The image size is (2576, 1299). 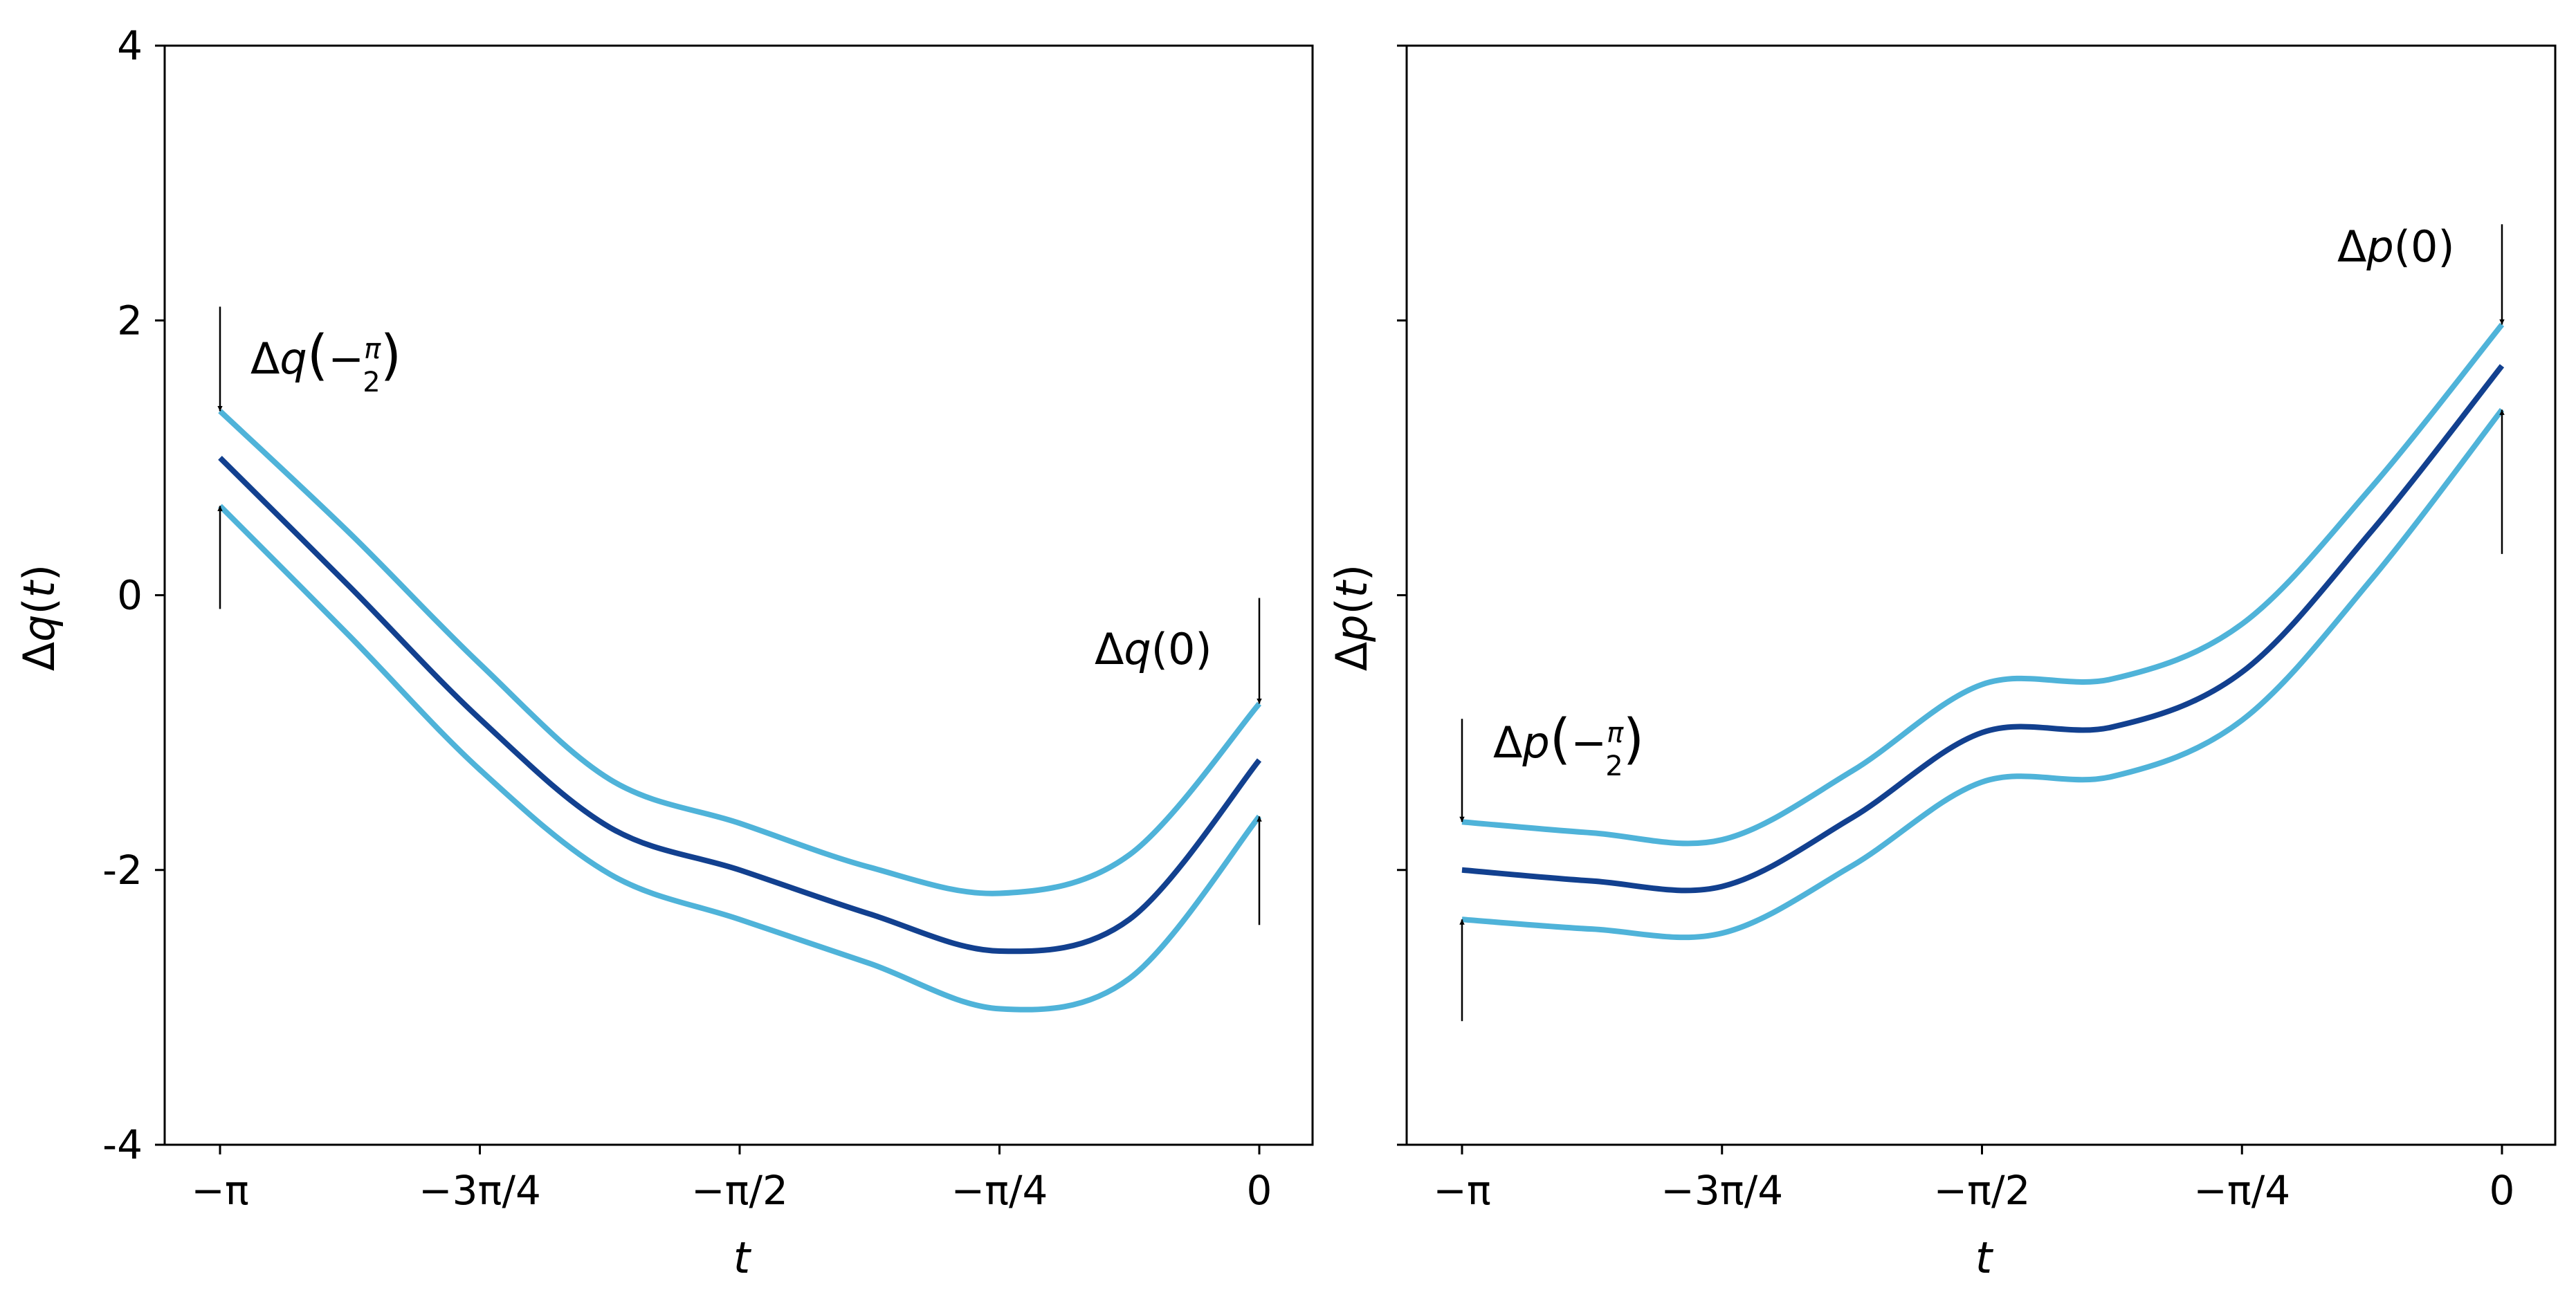 I want to click on right-x-tick-label: −π/4, so click(x=2242, y=1190).